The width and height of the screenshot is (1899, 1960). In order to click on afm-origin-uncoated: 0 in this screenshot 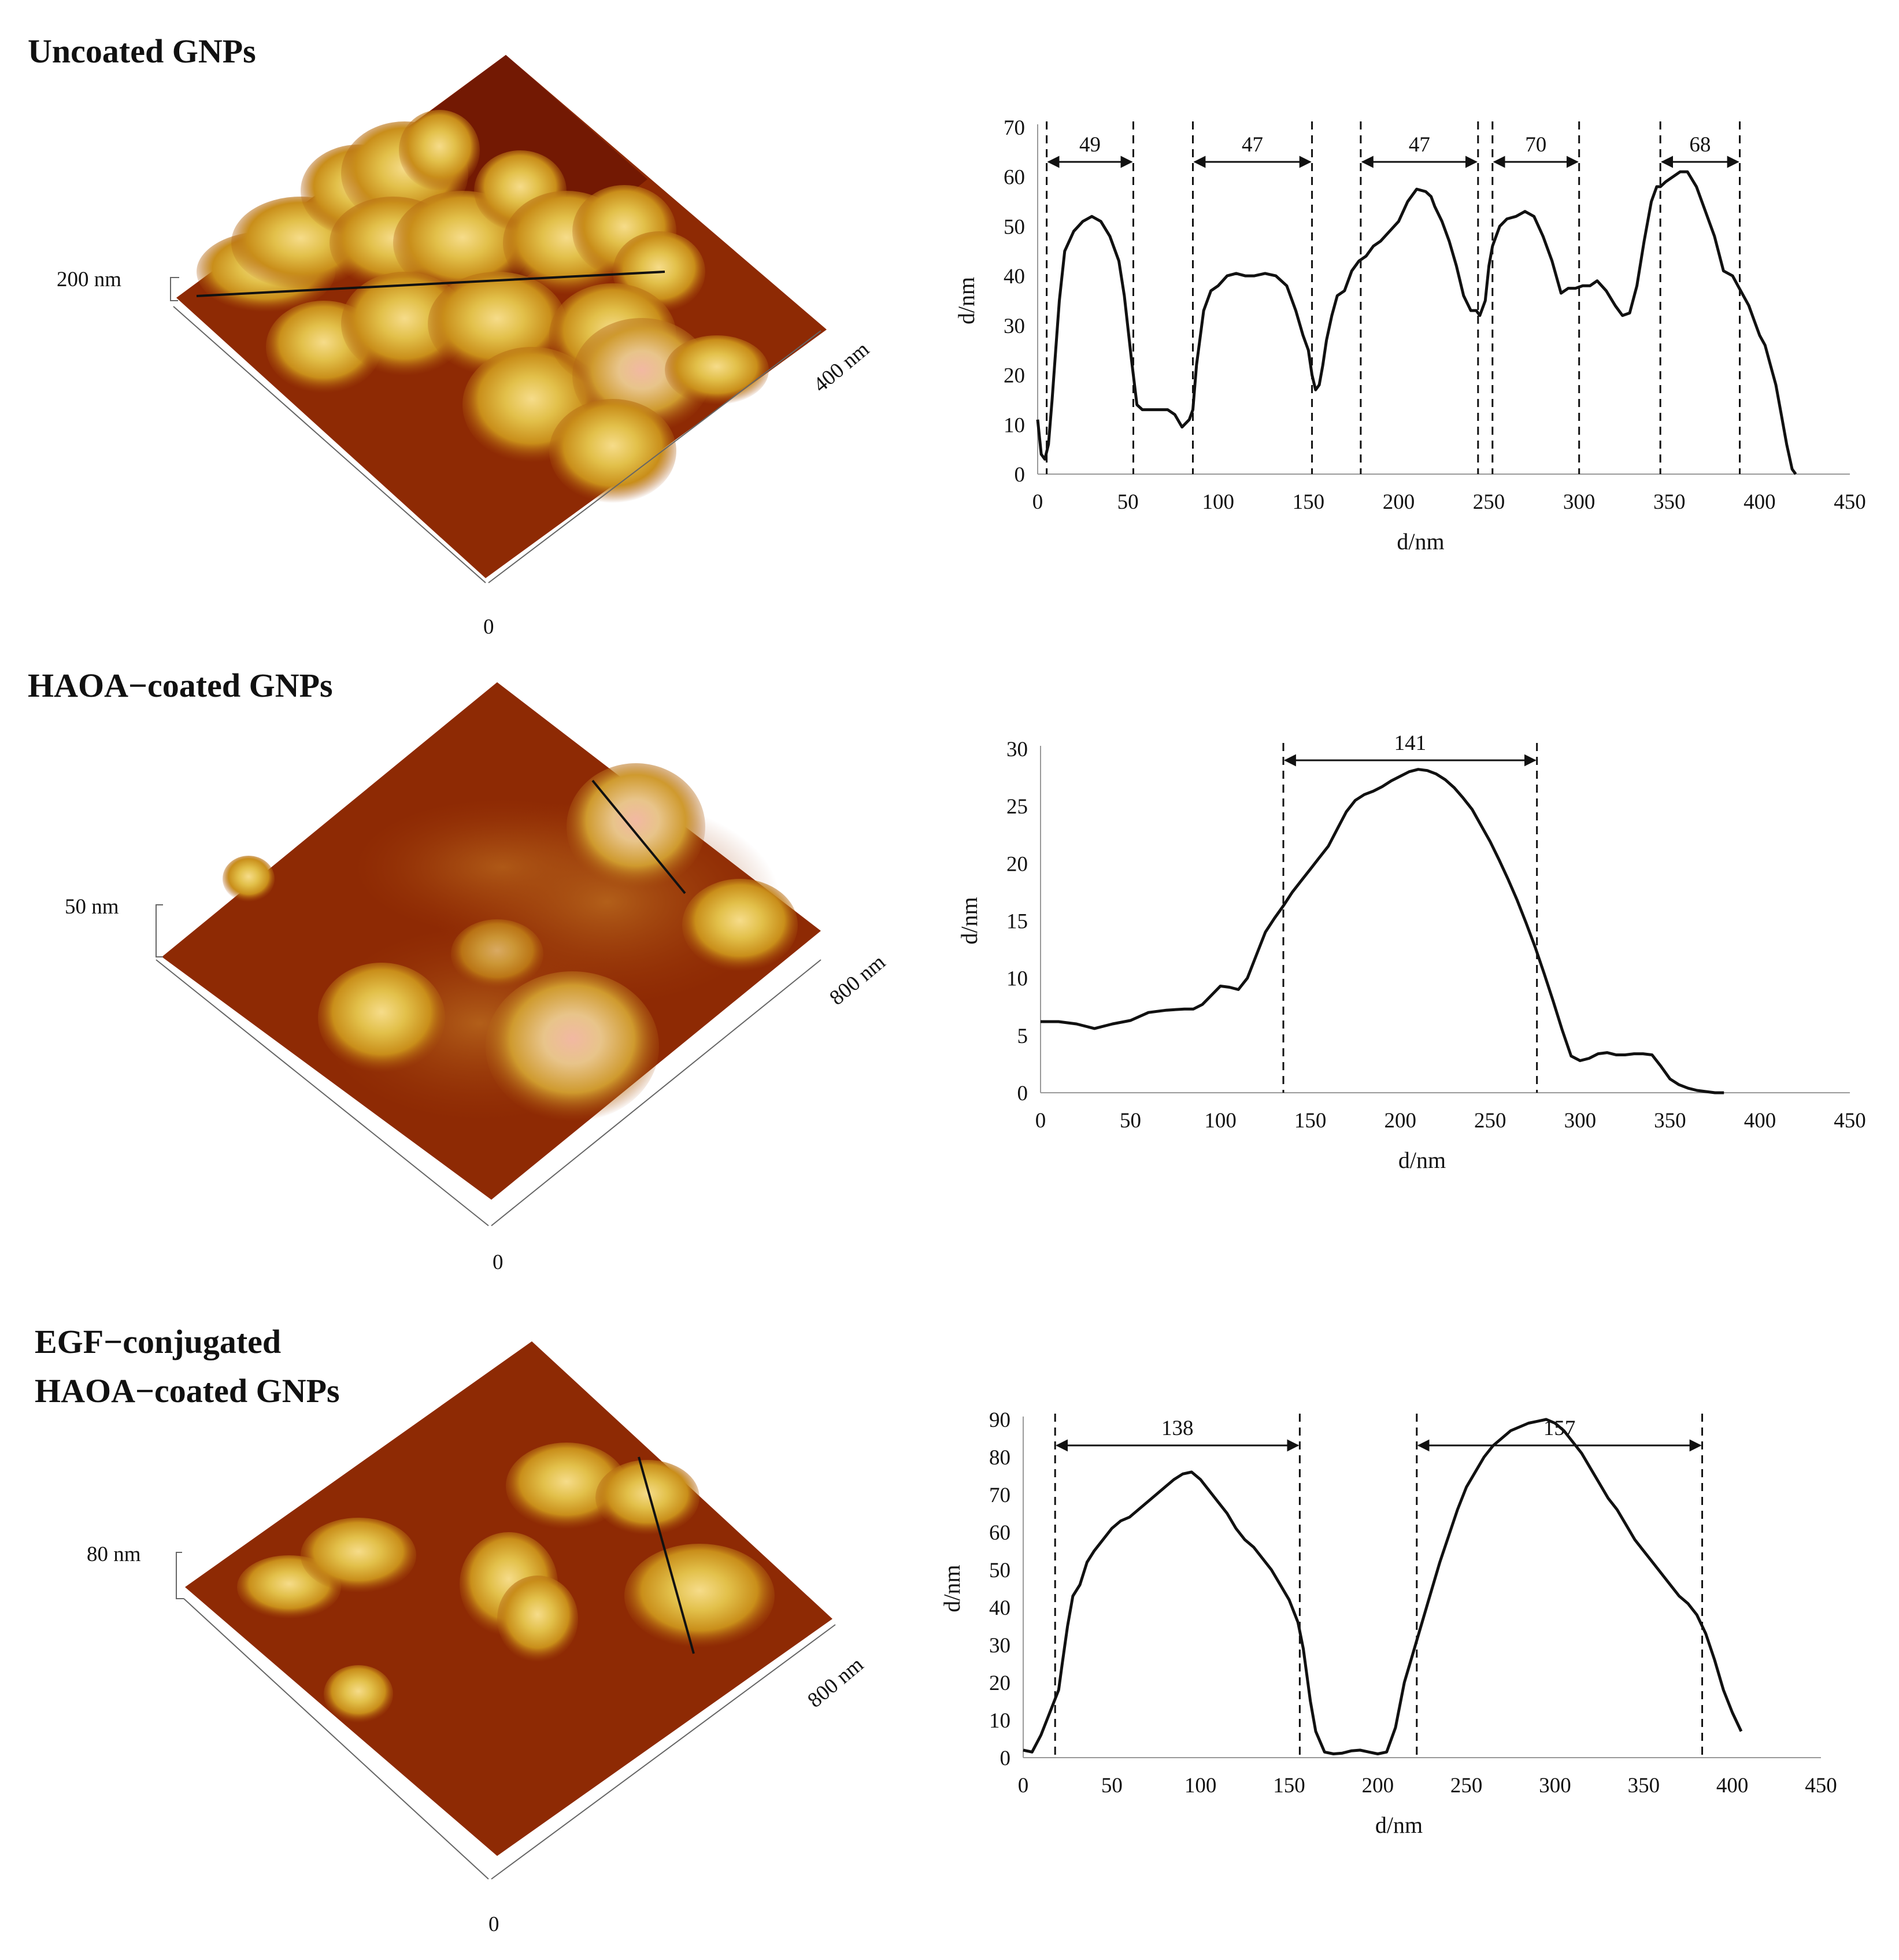, I will do `click(488, 627)`.